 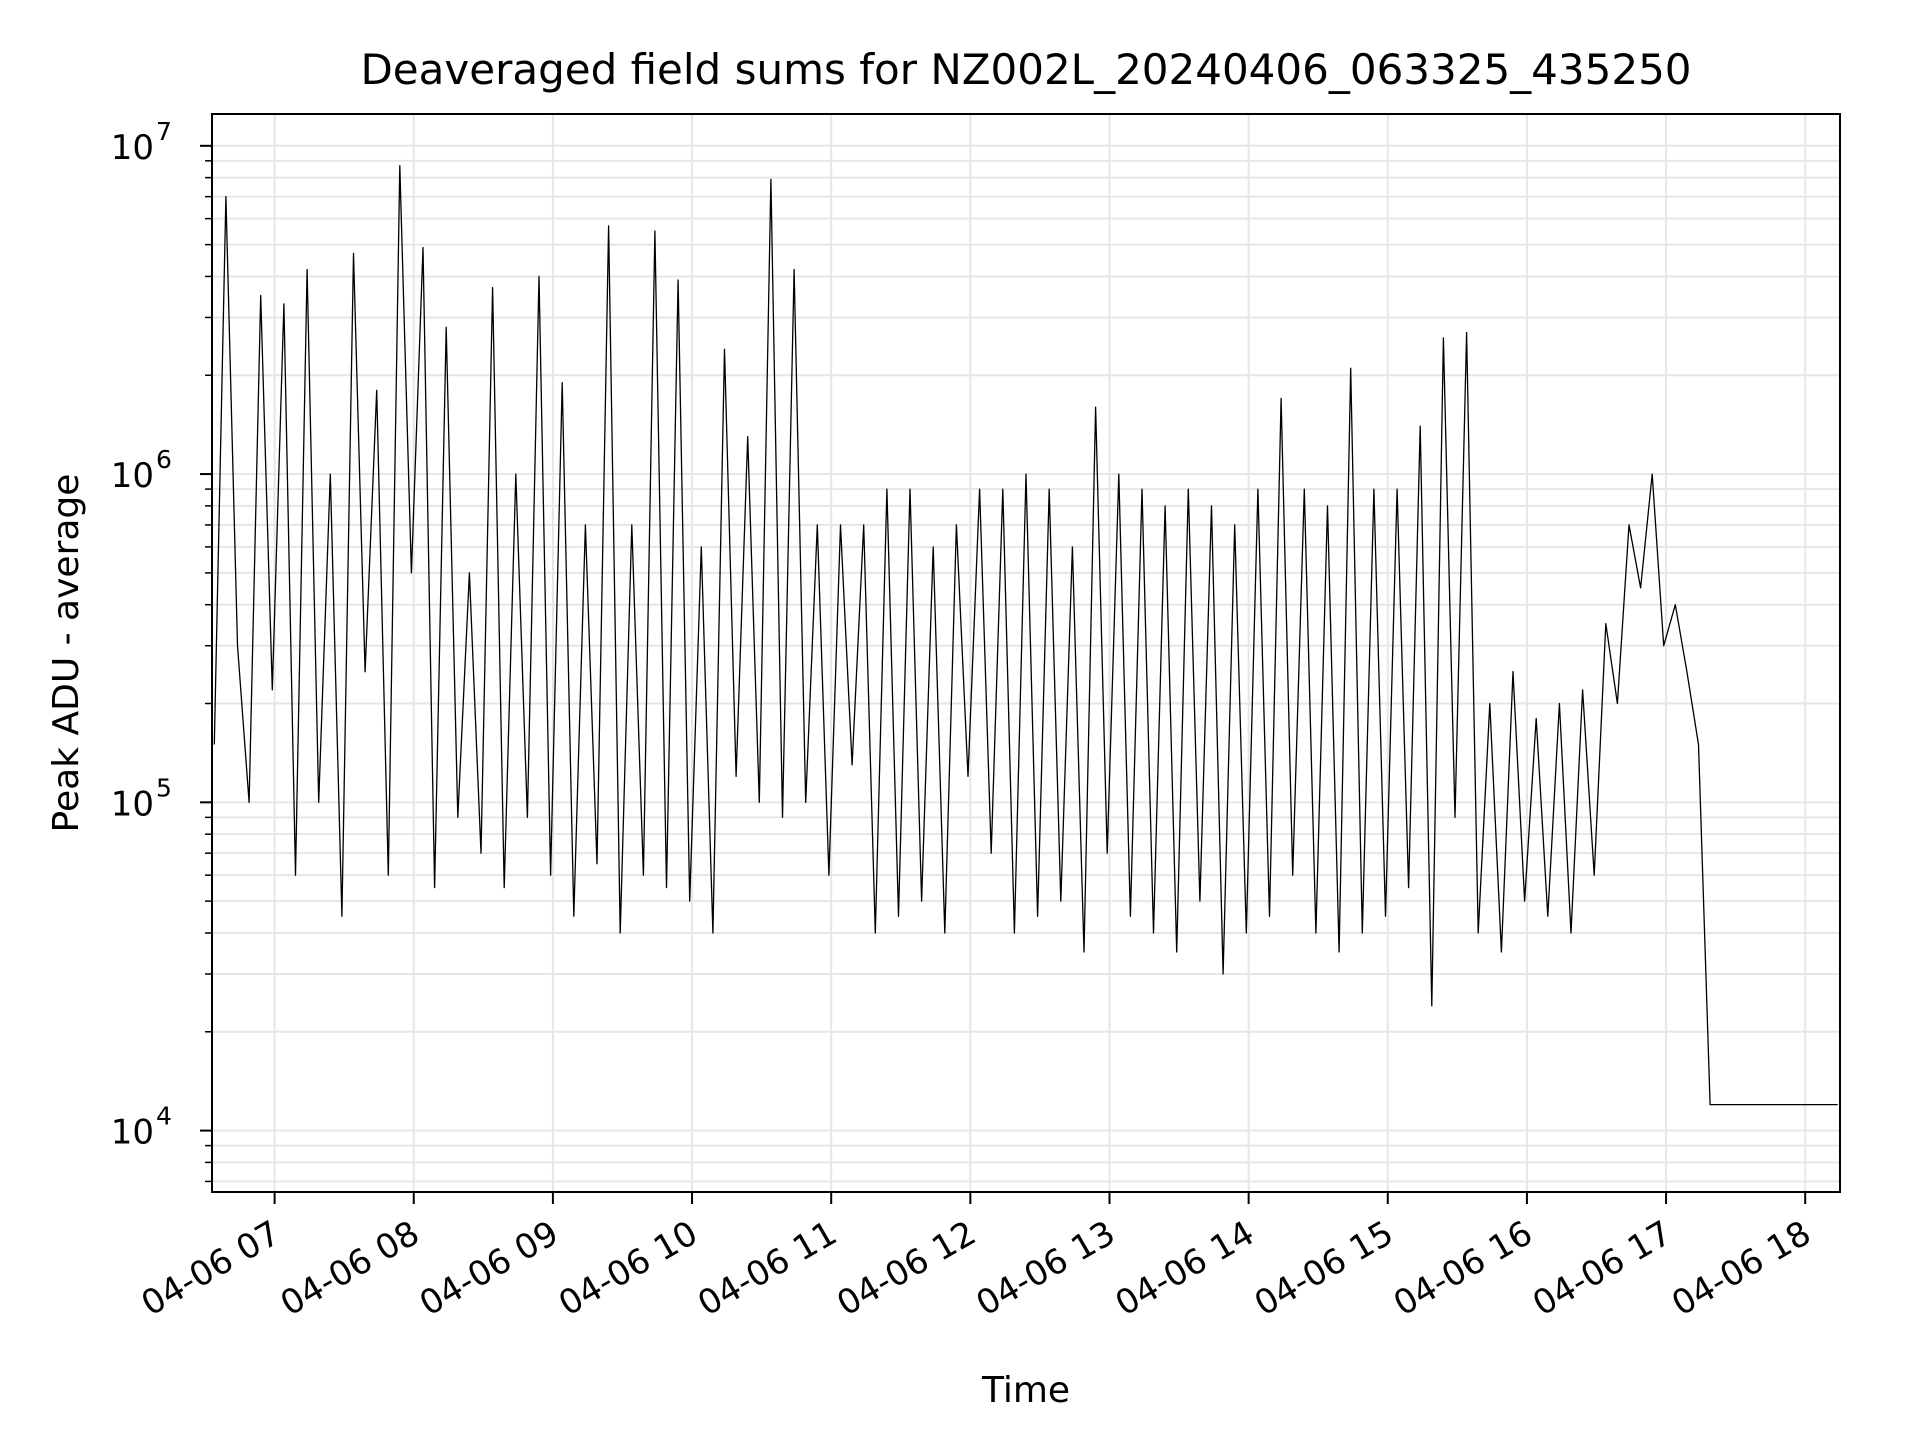 What do you see at coordinates (164, 1116) in the screenshot?
I see `y-tick-exponent: 4` at bounding box center [164, 1116].